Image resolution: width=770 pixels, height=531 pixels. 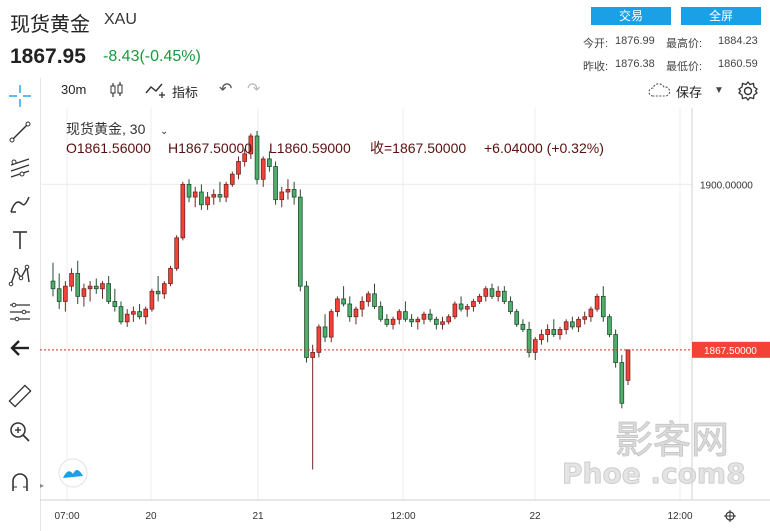 I want to click on expand-icon: ▸, so click(x=42, y=485).